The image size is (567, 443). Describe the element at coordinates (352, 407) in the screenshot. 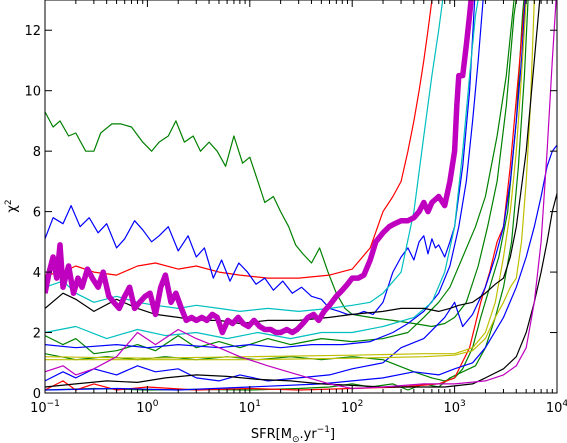

I see `x-tick-label: 10²` at that location.